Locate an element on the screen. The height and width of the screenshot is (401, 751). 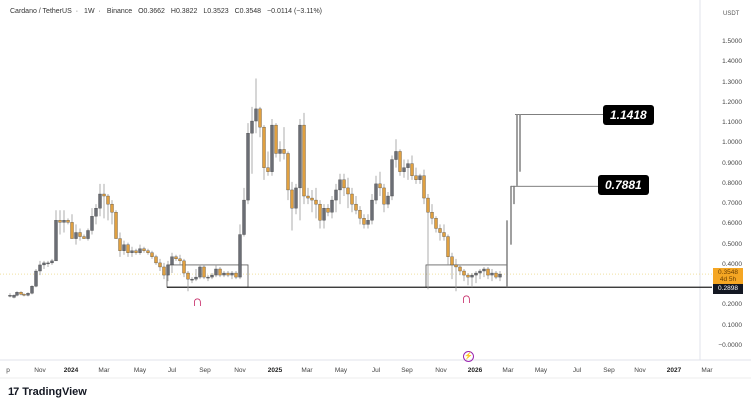
price-axis-label: 0.5000 is located at coordinates (732, 244).